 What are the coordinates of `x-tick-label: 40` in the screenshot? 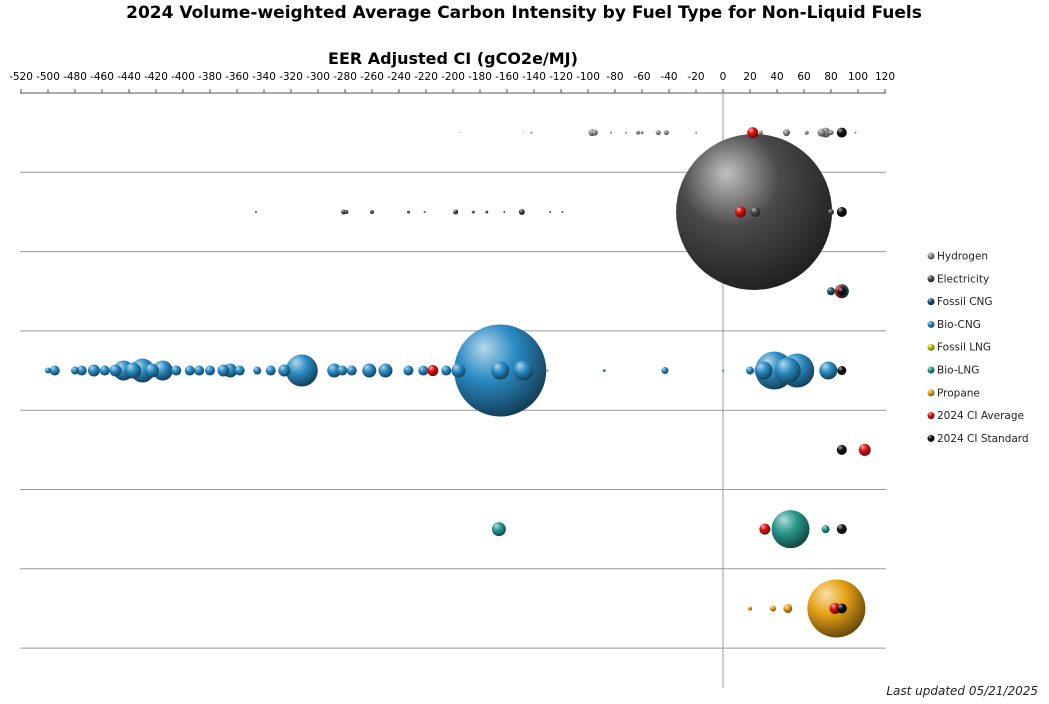 It's located at (776, 77).